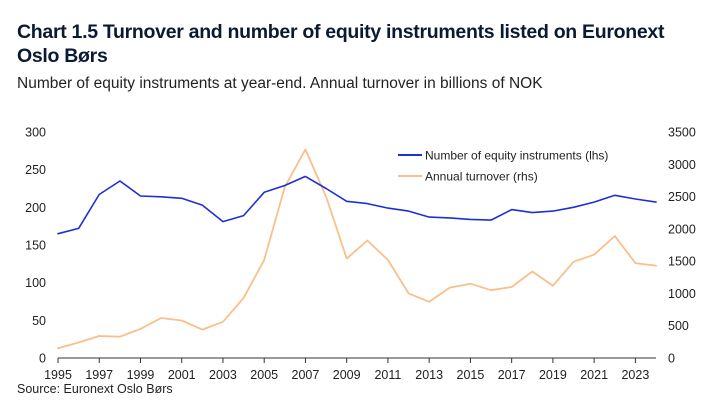 This screenshot has width=722, height=410. I want to click on x-tick-label: 2011, so click(387, 375).